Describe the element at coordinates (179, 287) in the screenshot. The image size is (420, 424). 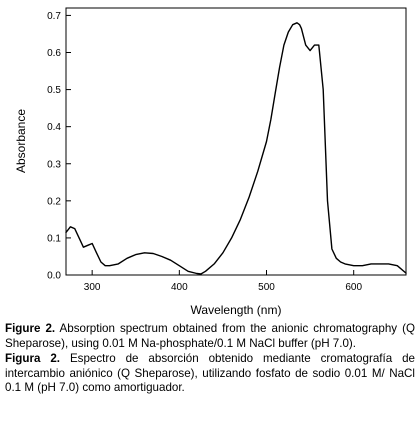
I see `x-tick-label: 400` at that location.